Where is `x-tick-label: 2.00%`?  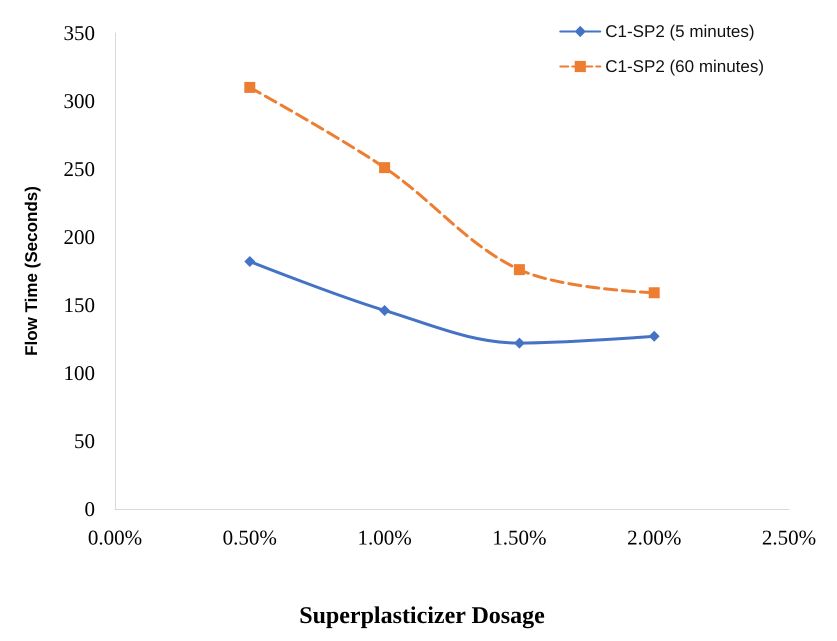 x-tick-label: 2.00% is located at coordinates (654, 538).